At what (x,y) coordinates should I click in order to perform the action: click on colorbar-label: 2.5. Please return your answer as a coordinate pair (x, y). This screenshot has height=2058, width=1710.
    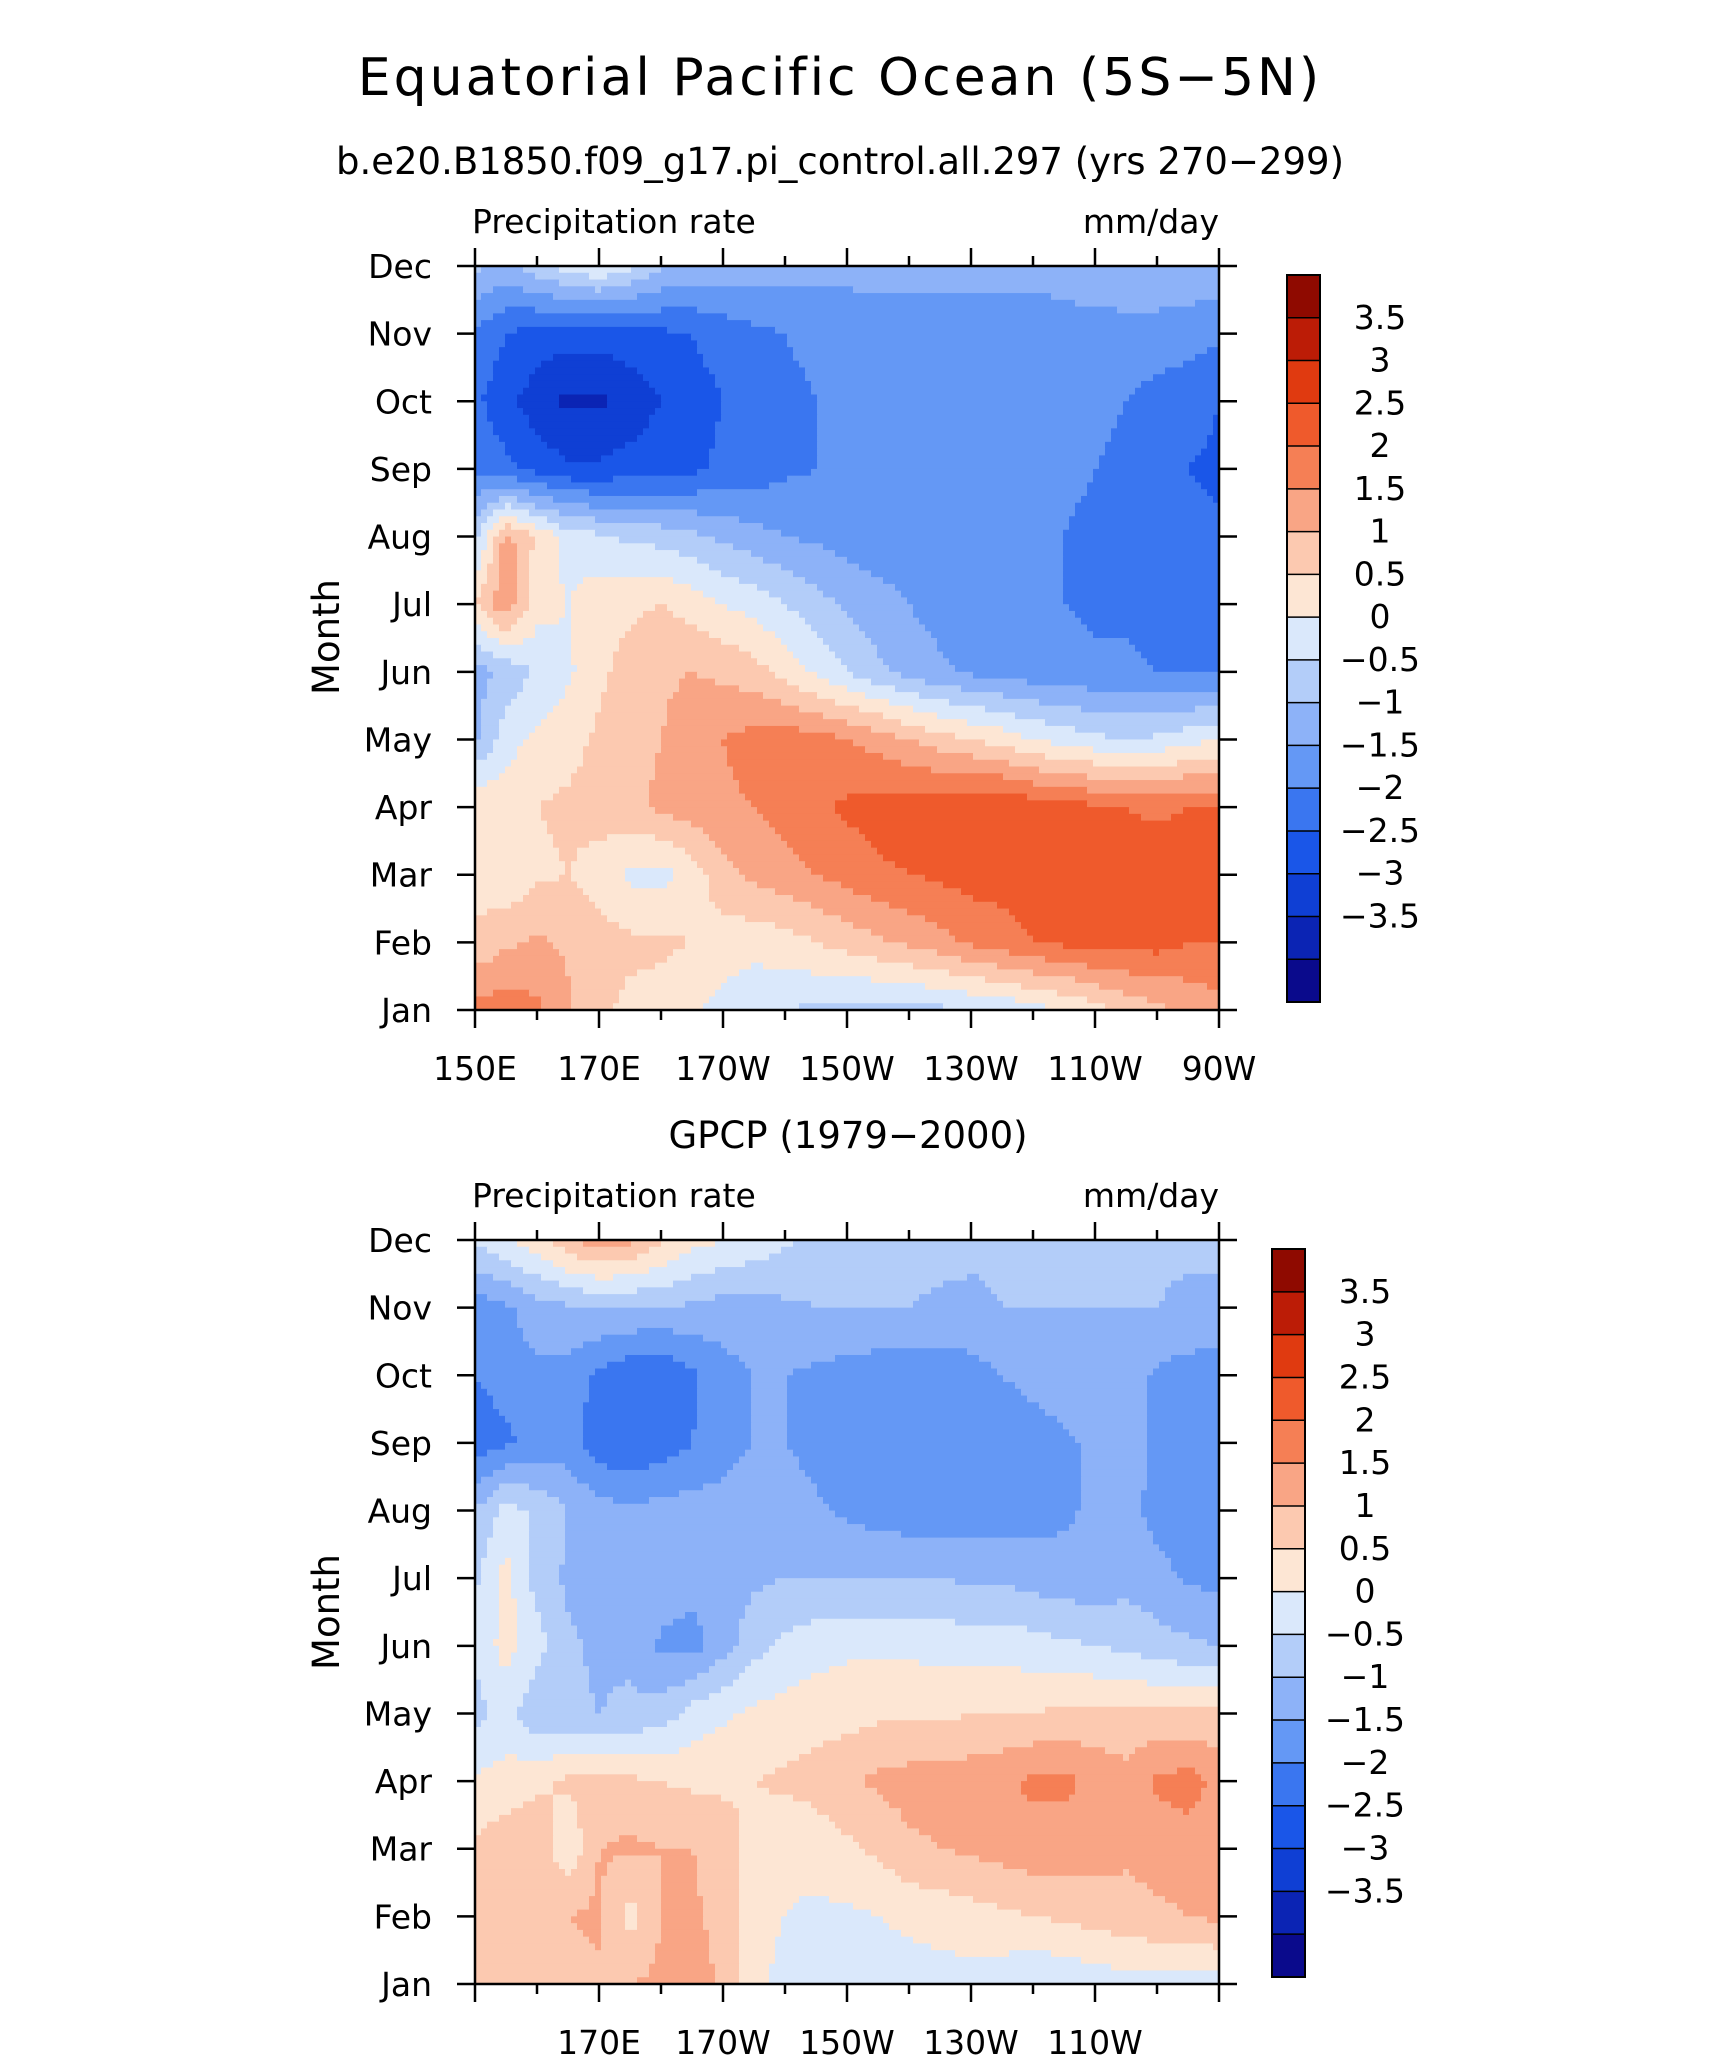
    Looking at the image, I should click on (1365, 1376).